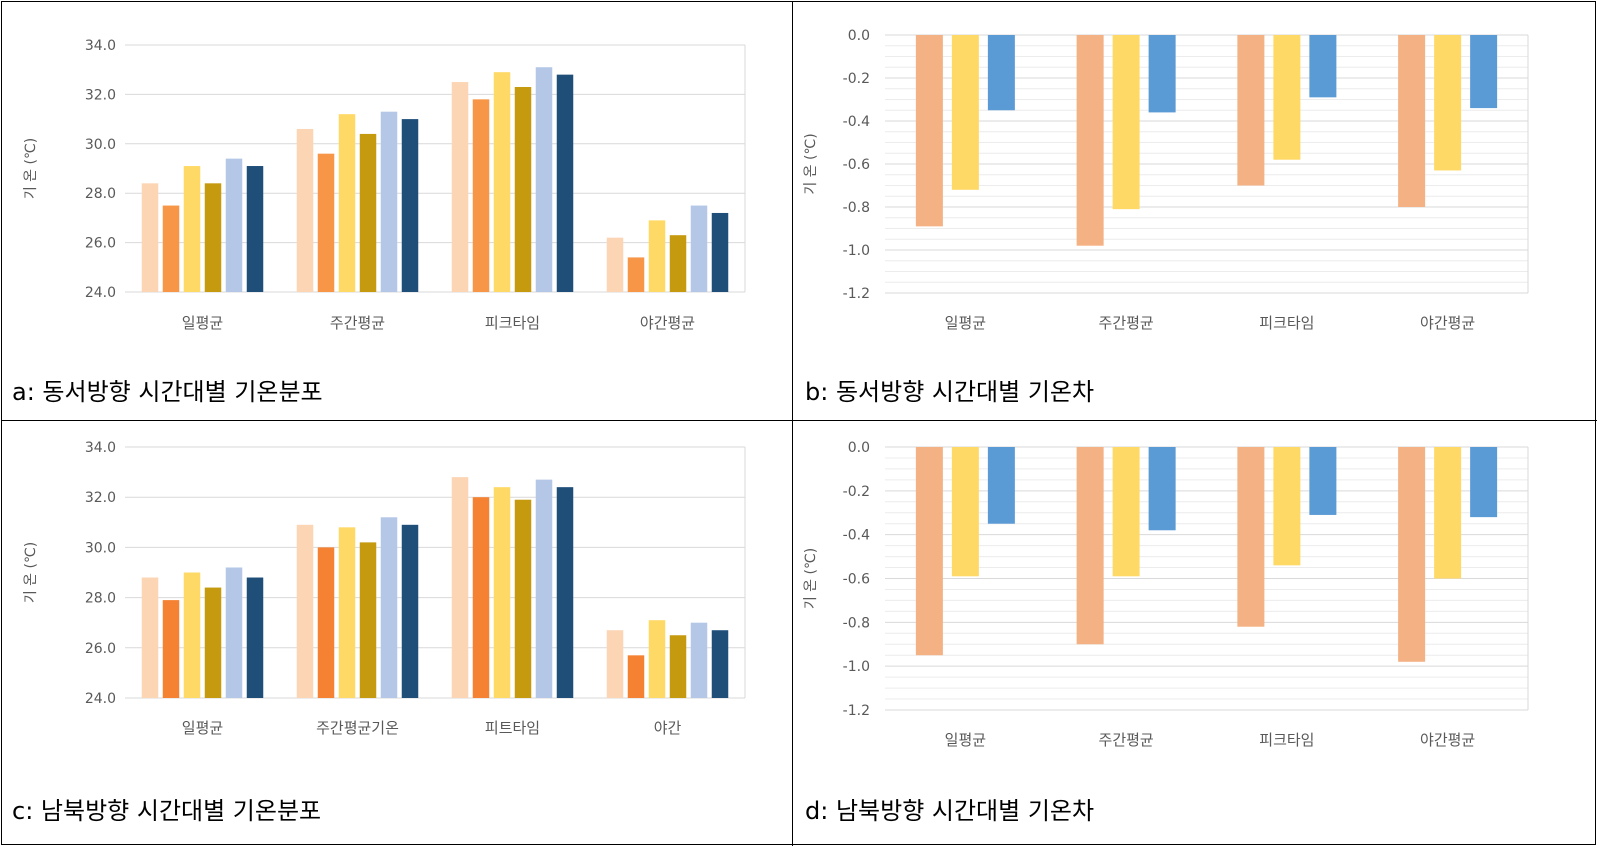  I want to click on panel-divider-vertical, so click(792, 423).